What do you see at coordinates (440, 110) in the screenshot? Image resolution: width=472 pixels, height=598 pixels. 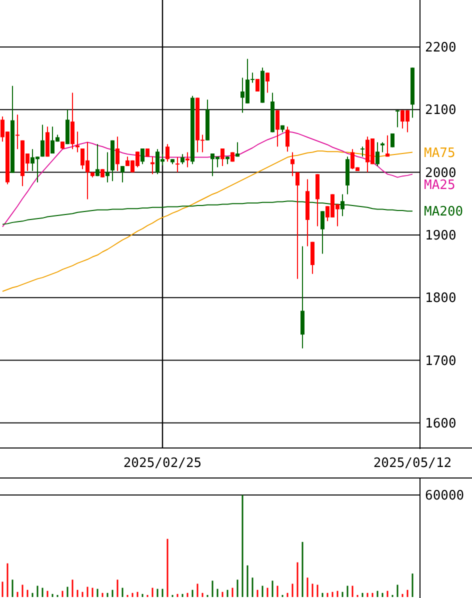 I see `y-tick-label: 2100` at bounding box center [440, 110].